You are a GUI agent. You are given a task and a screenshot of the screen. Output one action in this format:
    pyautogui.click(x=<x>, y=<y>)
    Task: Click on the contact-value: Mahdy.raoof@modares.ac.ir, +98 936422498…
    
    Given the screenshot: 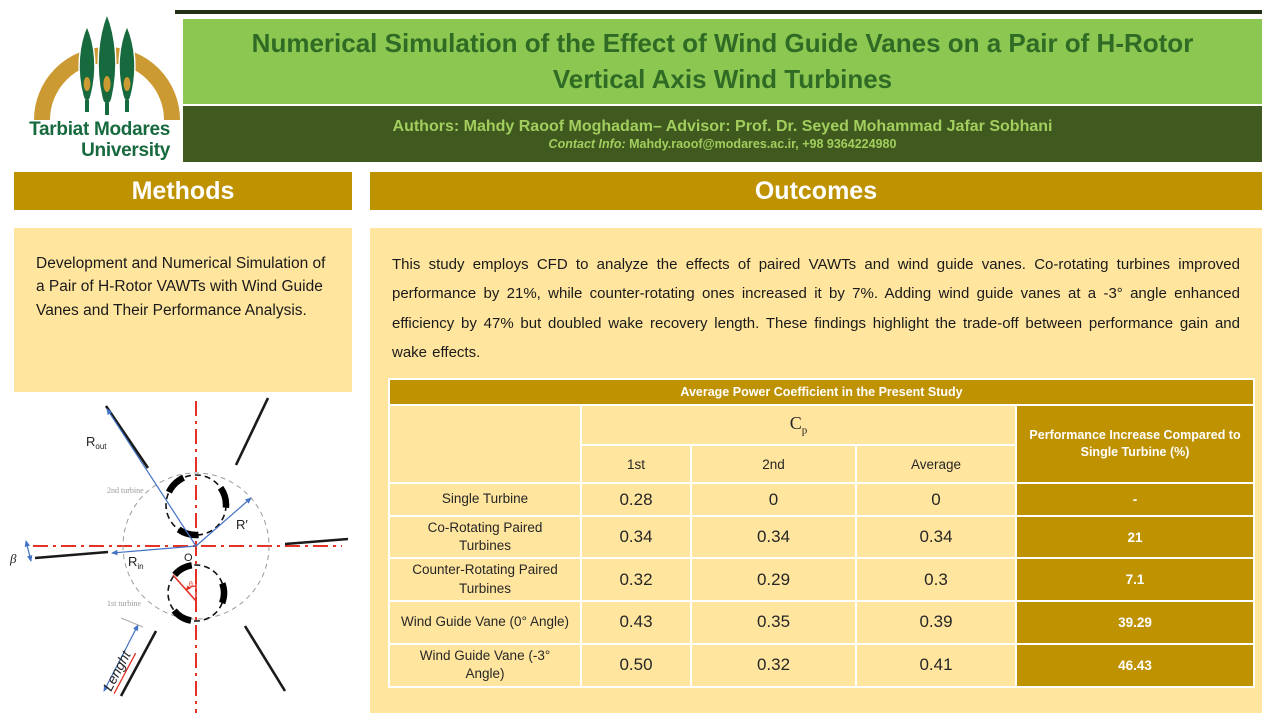 What is the action you would take?
    pyautogui.click(x=763, y=143)
    